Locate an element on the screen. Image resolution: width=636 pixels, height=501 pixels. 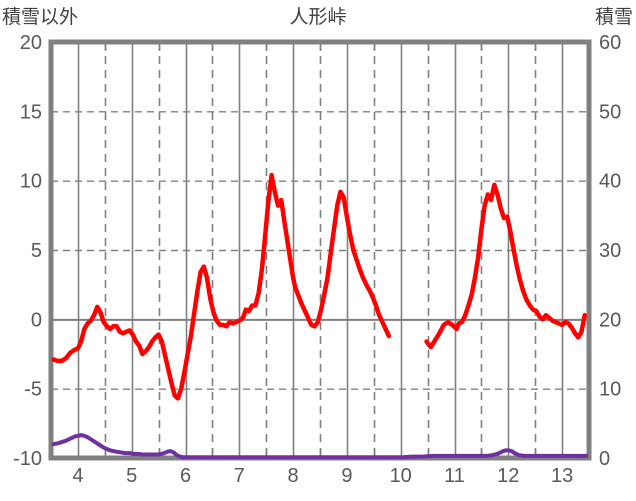
y2-tick-label: 20 is located at coordinates (610, 320).